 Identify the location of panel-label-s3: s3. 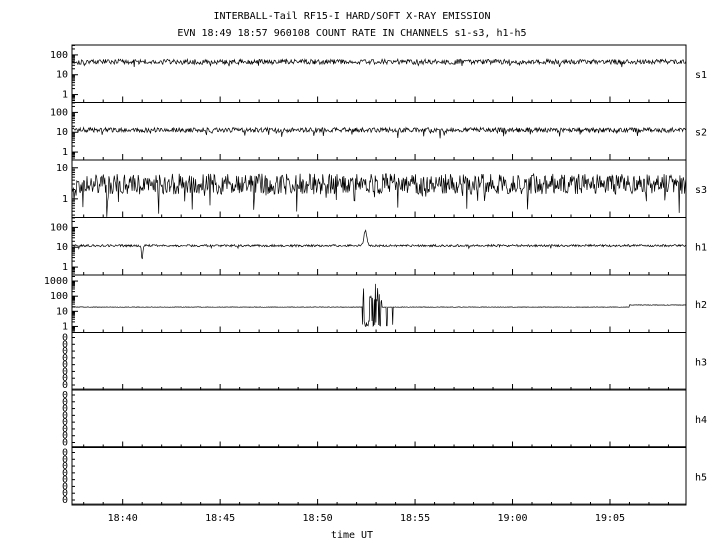
(701, 190).